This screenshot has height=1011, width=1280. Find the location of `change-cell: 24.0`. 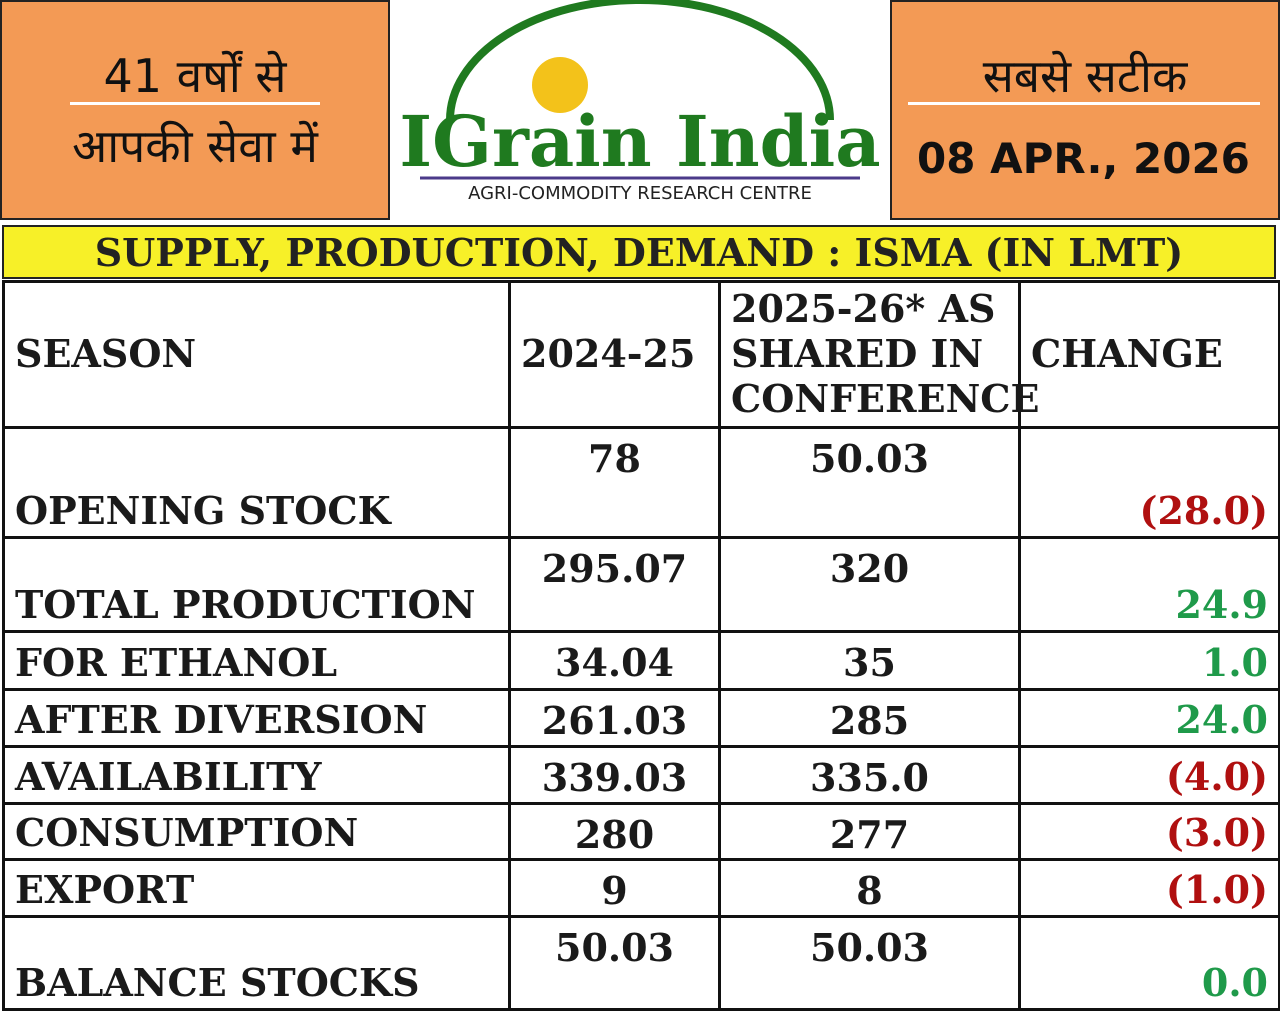

change-cell: 24.0 is located at coordinates (1149, 718).